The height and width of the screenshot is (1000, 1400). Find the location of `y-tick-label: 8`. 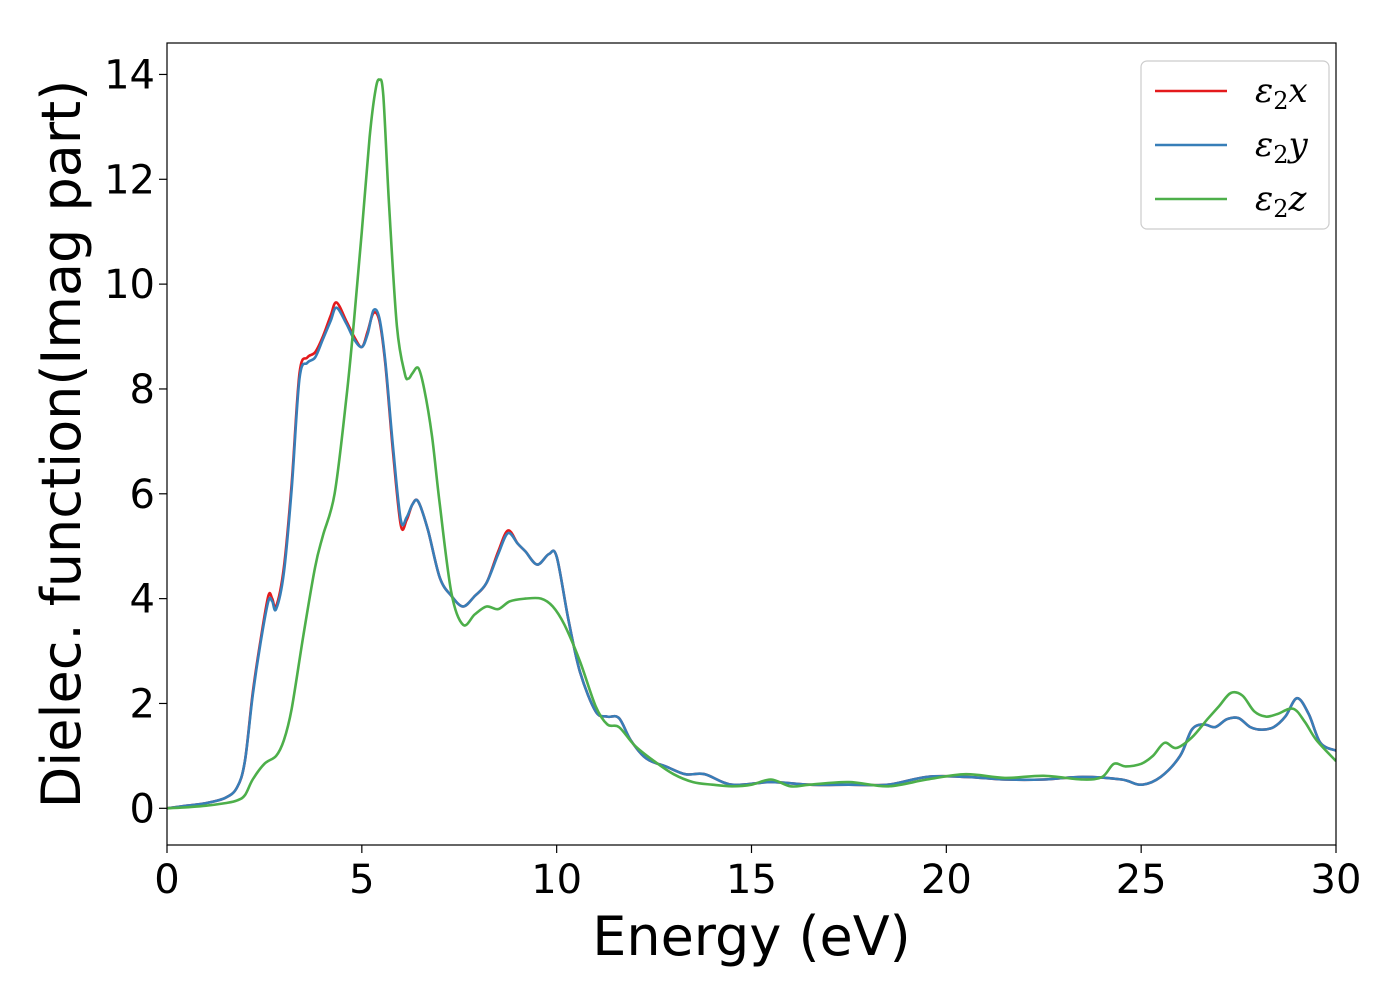

y-tick-label: 8 is located at coordinates (142, 390).